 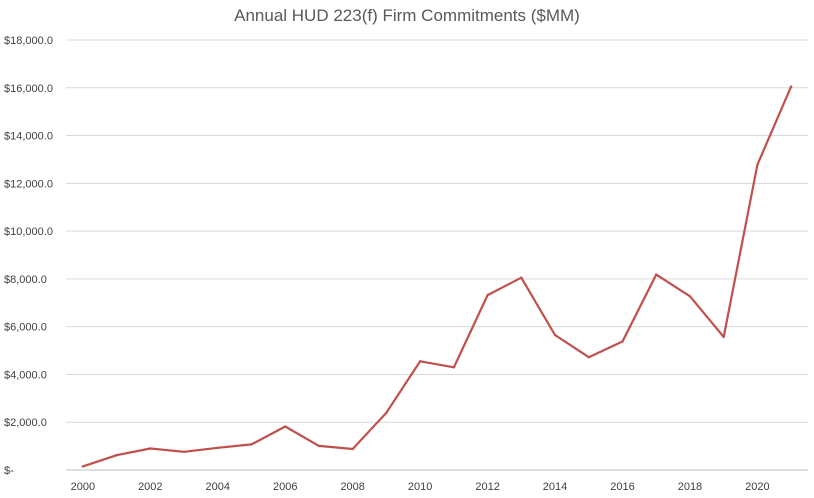 I want to click on x-tick-label: 2000, so click(x=83, y=487).